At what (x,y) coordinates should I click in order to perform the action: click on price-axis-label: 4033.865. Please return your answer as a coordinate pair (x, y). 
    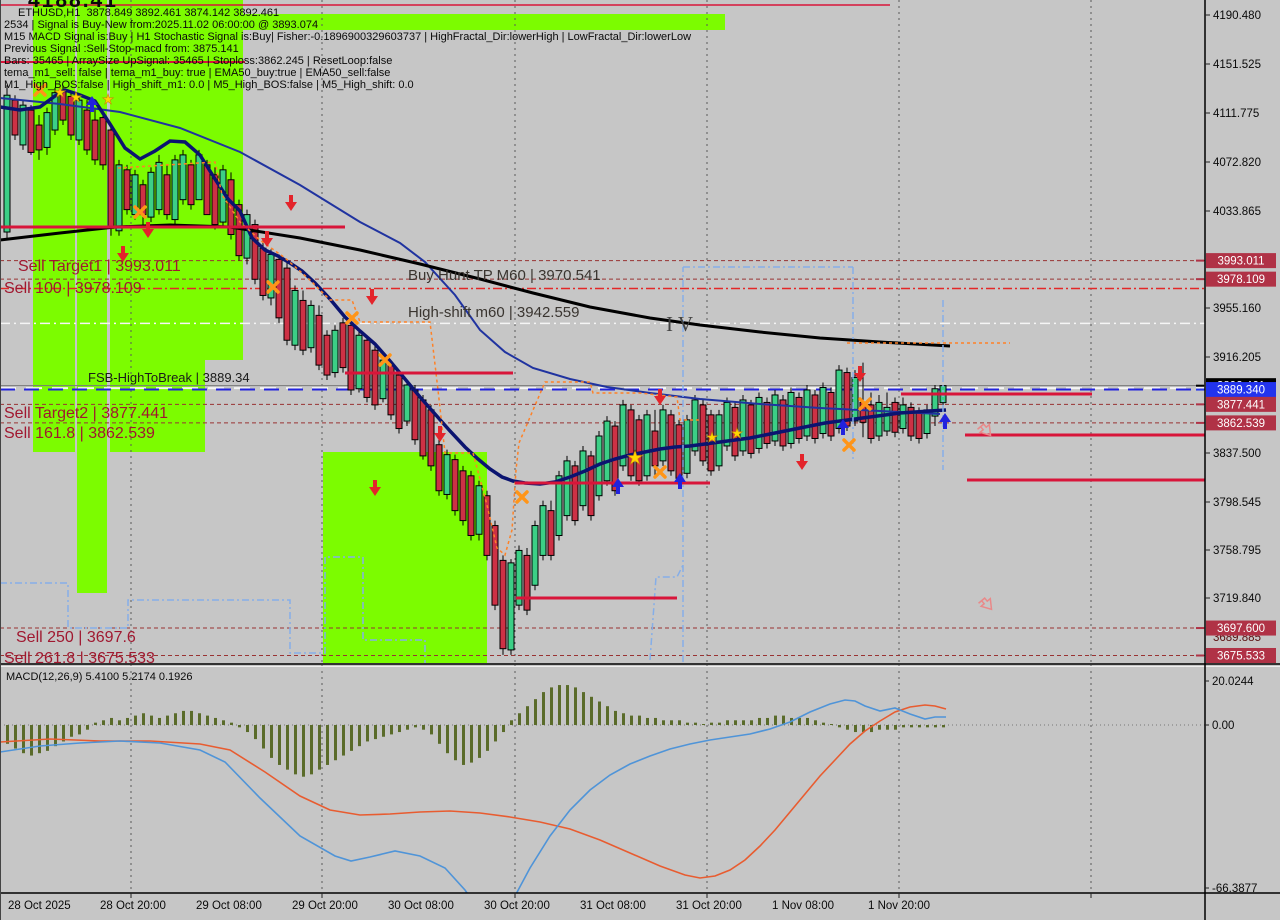
    Looking at the image, I should click on (1237, 212).